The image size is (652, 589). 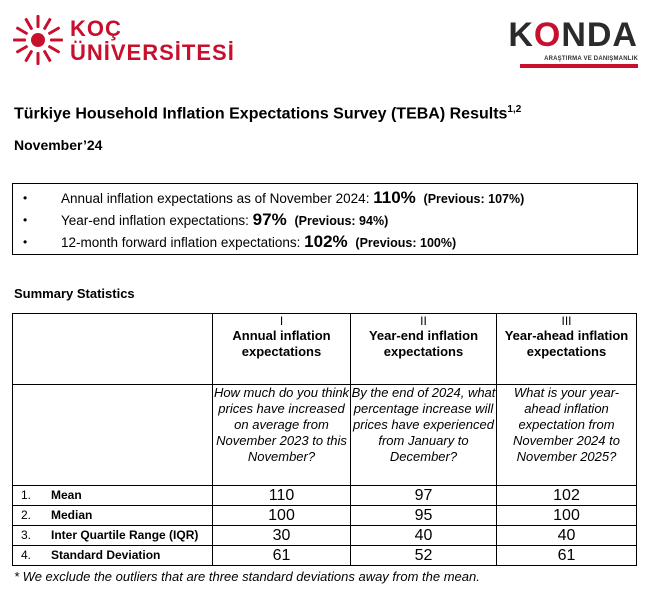 What do you see at coordinates (579, 66) in the screenshot?
I see `konda-accent-bar` at bounding box center [579, 66].